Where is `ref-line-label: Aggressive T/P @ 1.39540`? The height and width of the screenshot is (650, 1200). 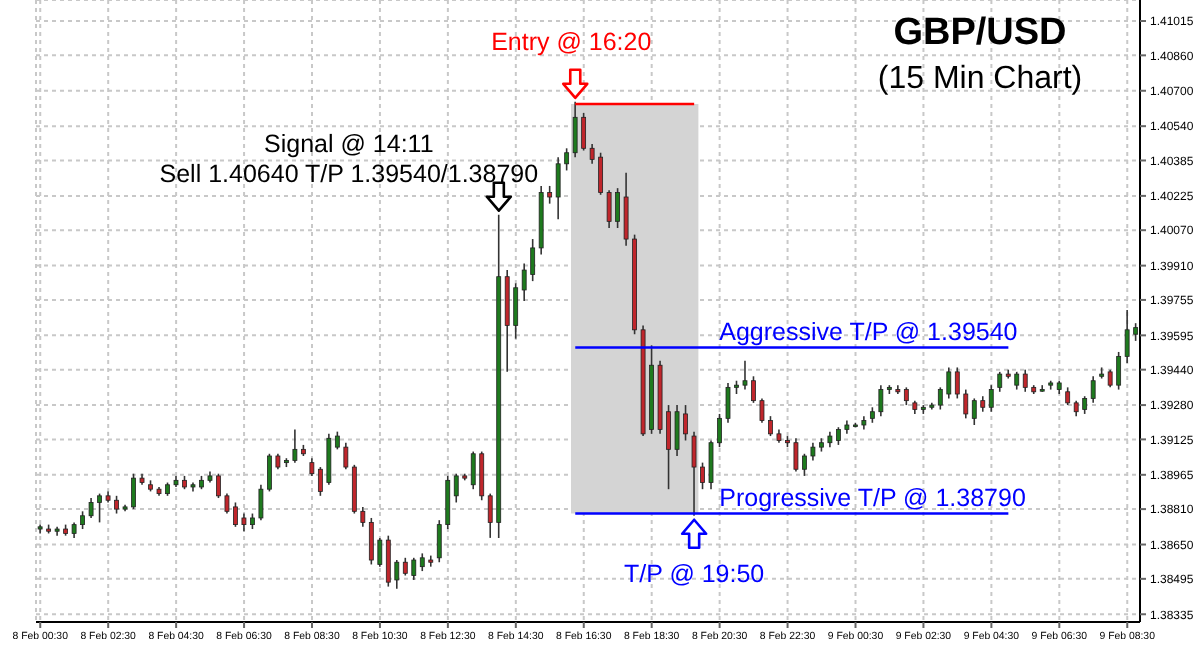
ref-line-label: Aggressive T/P @ 1.39540 is located at coordinates (868, 331).